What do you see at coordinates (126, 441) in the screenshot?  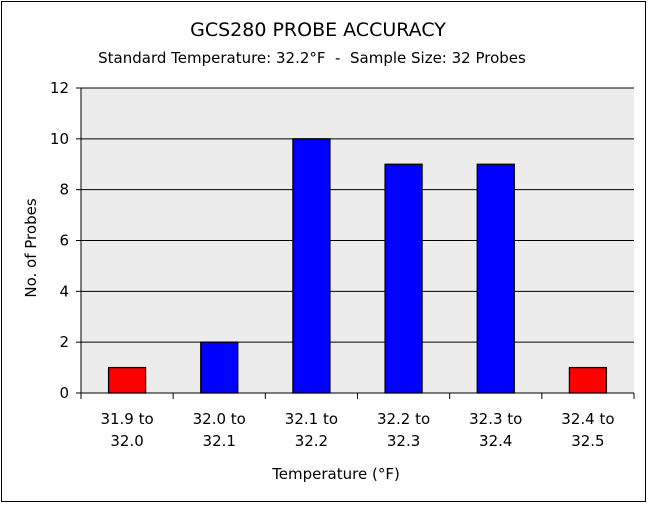 I see `x-category-label-1-line-2: 32.0` at bounding box center [126, 441].